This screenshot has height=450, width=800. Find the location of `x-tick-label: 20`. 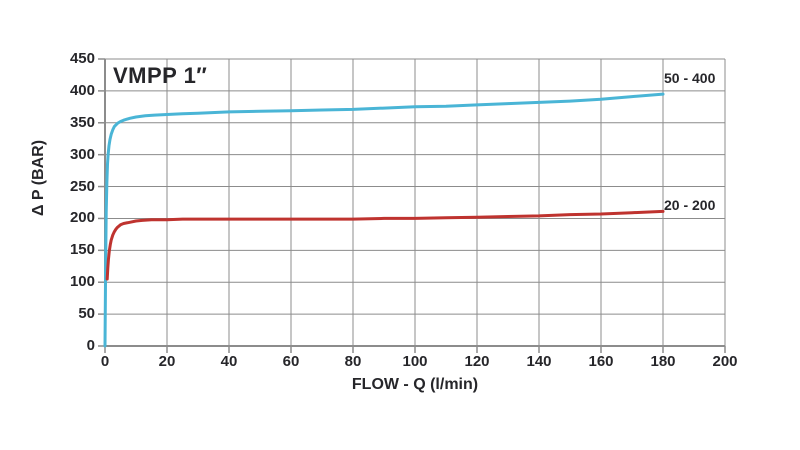

x-tick-label: 20 is located at coordinates (167, 361).